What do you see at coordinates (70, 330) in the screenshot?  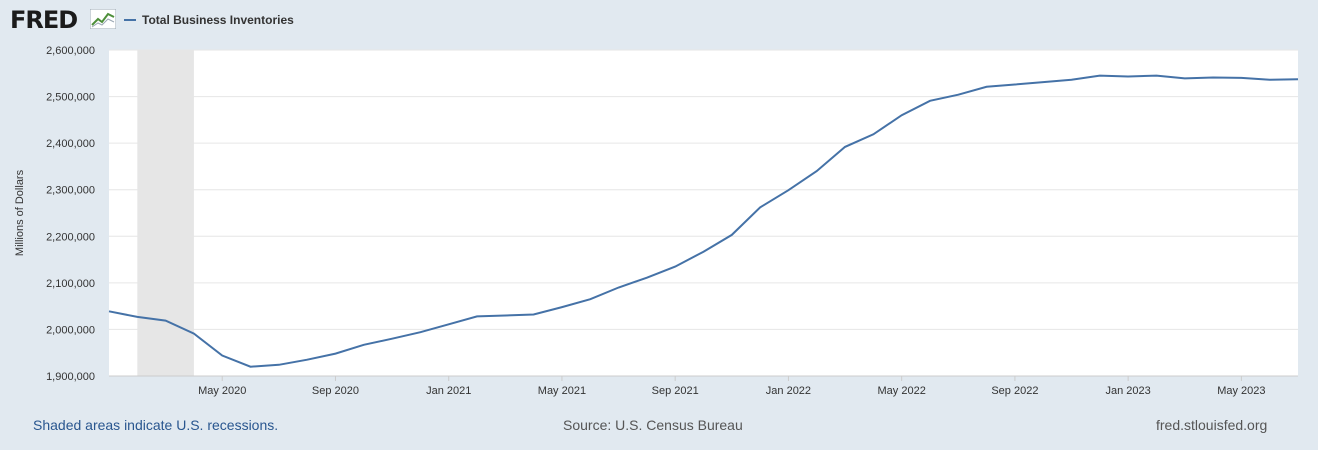 I see `y-tick-label: 2,000,000` at bounding box center [70, 330].